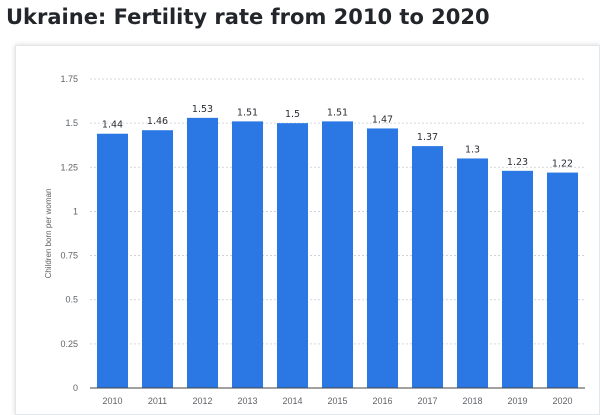  I want to click on value-label: 1.37, so click(427, 137).